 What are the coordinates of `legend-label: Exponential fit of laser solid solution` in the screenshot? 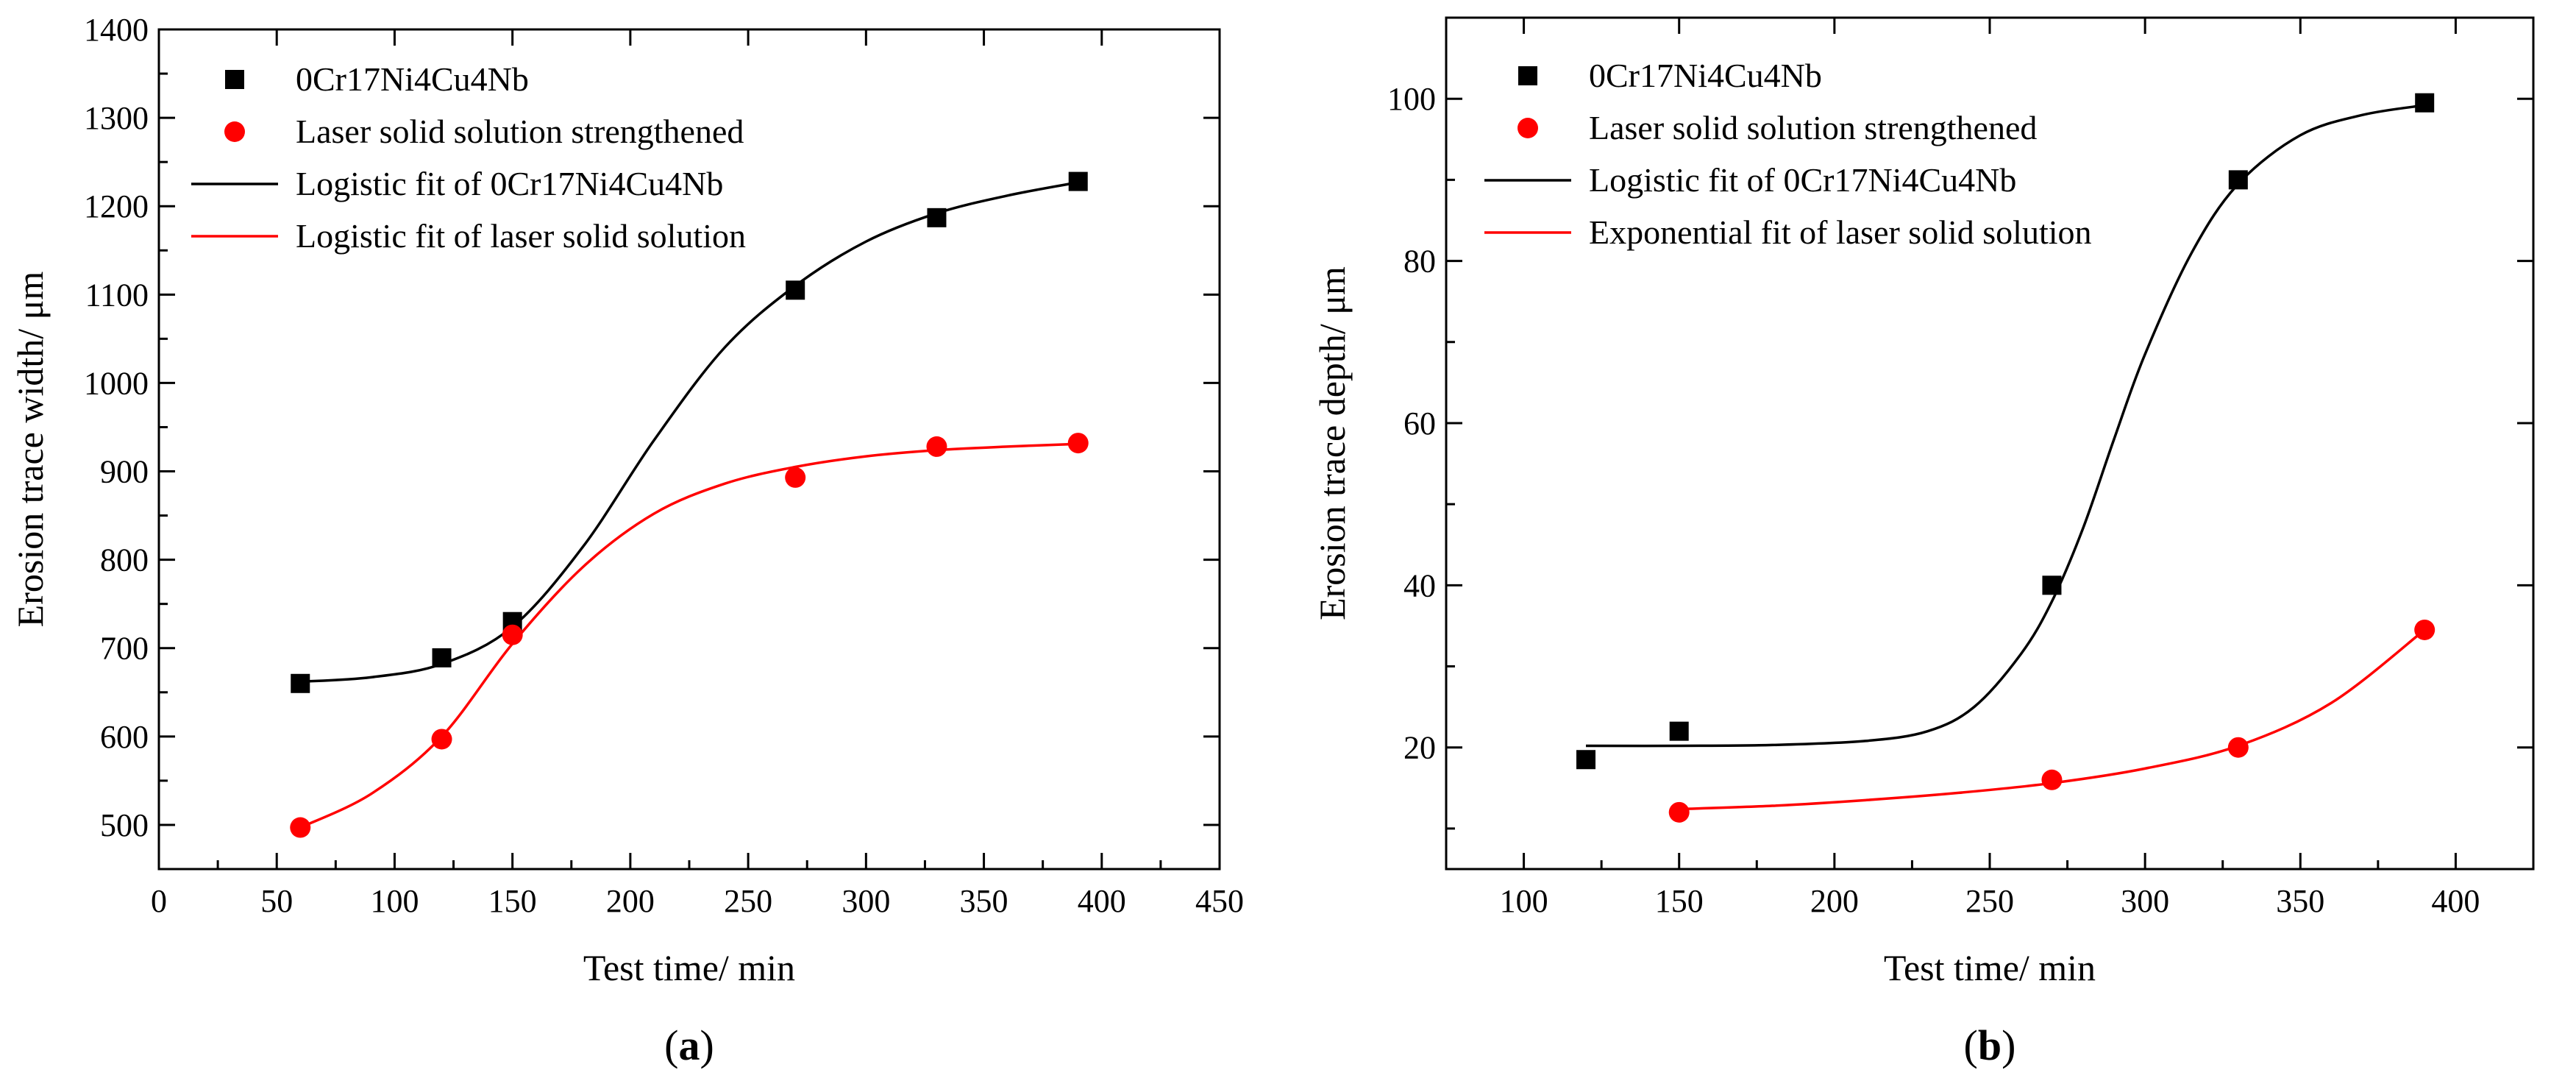 It's located at (1840, 232).